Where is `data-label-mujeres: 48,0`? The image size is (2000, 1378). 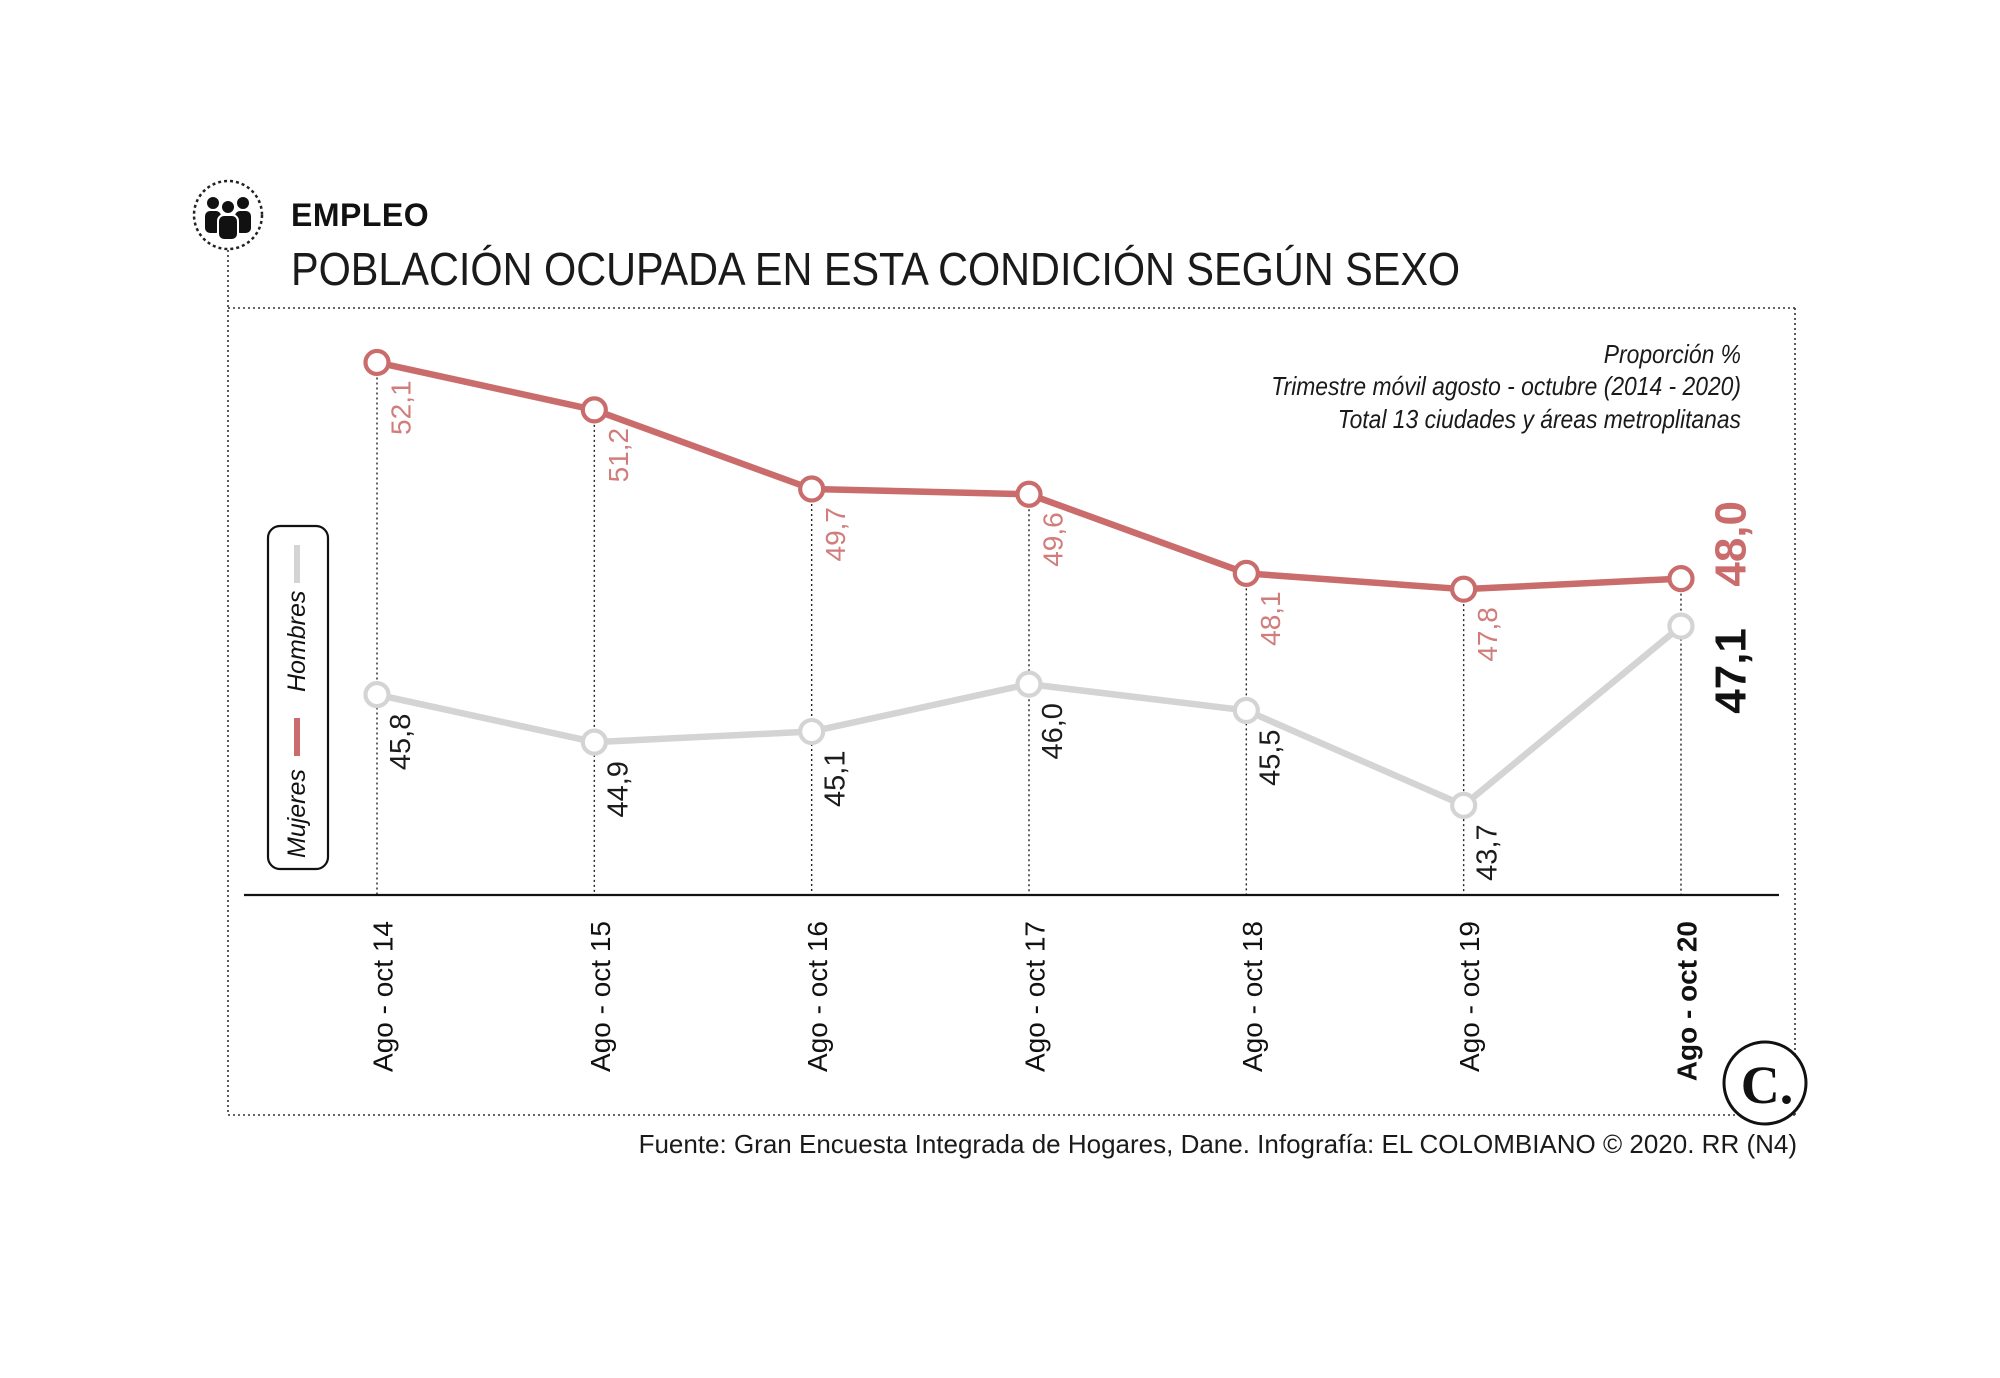 data-label-mujeres: 48,0 is located at coordinates (1730, 544).